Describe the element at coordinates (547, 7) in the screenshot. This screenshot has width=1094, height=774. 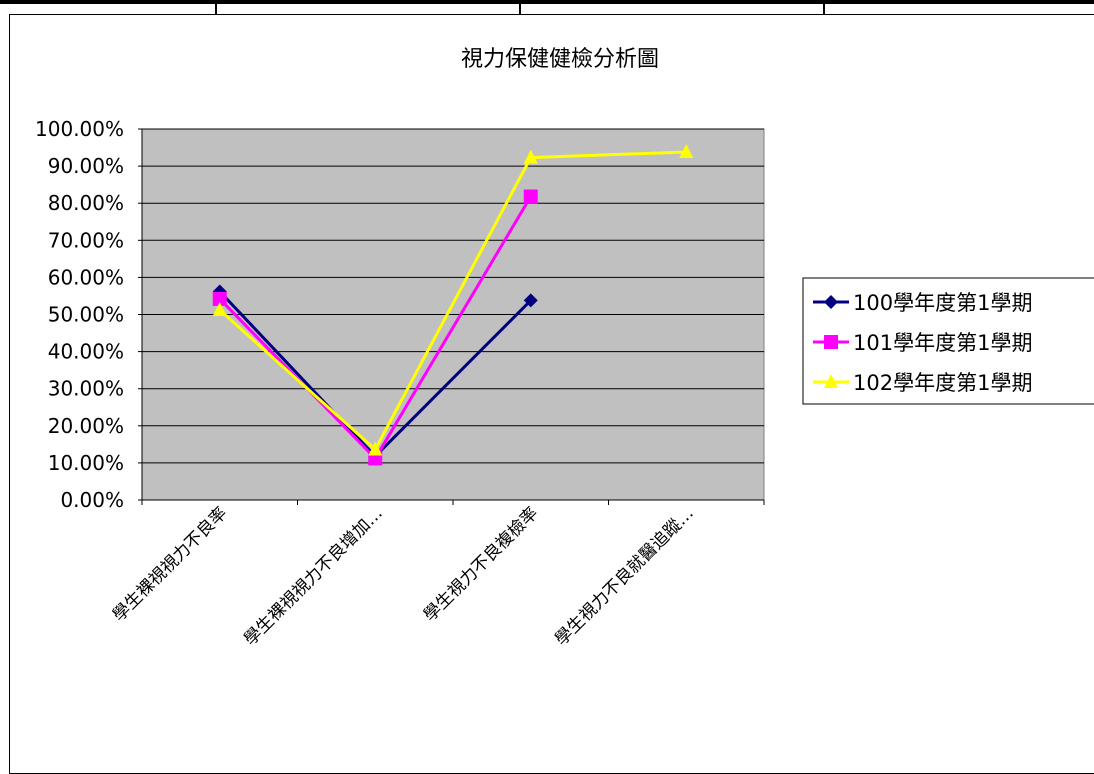
I see `spreadsheet-top-border` at that location.